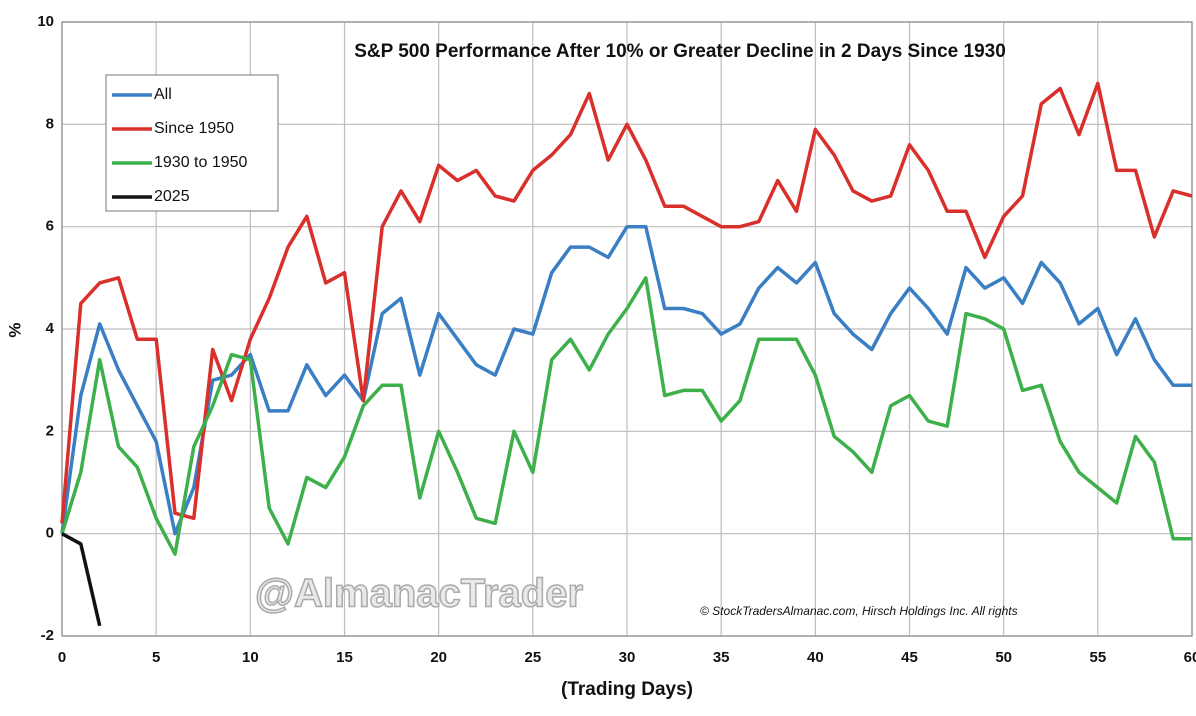  I want to click on x-tick-label: 0, so click(62, 657).